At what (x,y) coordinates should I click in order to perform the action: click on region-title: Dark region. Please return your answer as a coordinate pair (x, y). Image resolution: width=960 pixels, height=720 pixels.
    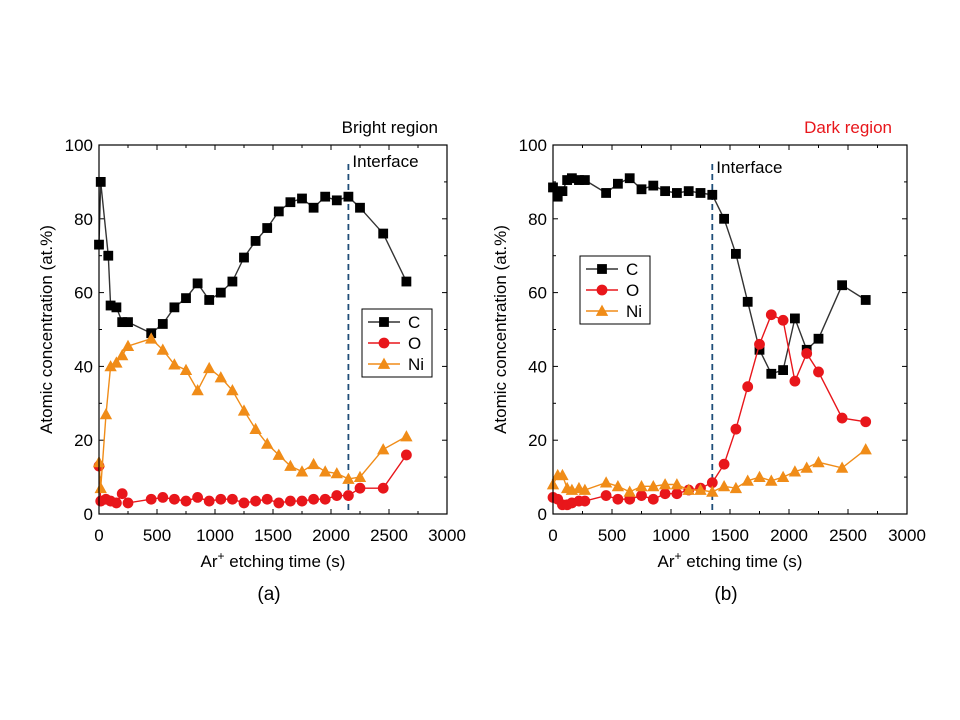
    Looking at the image, I should click on (848, 127).